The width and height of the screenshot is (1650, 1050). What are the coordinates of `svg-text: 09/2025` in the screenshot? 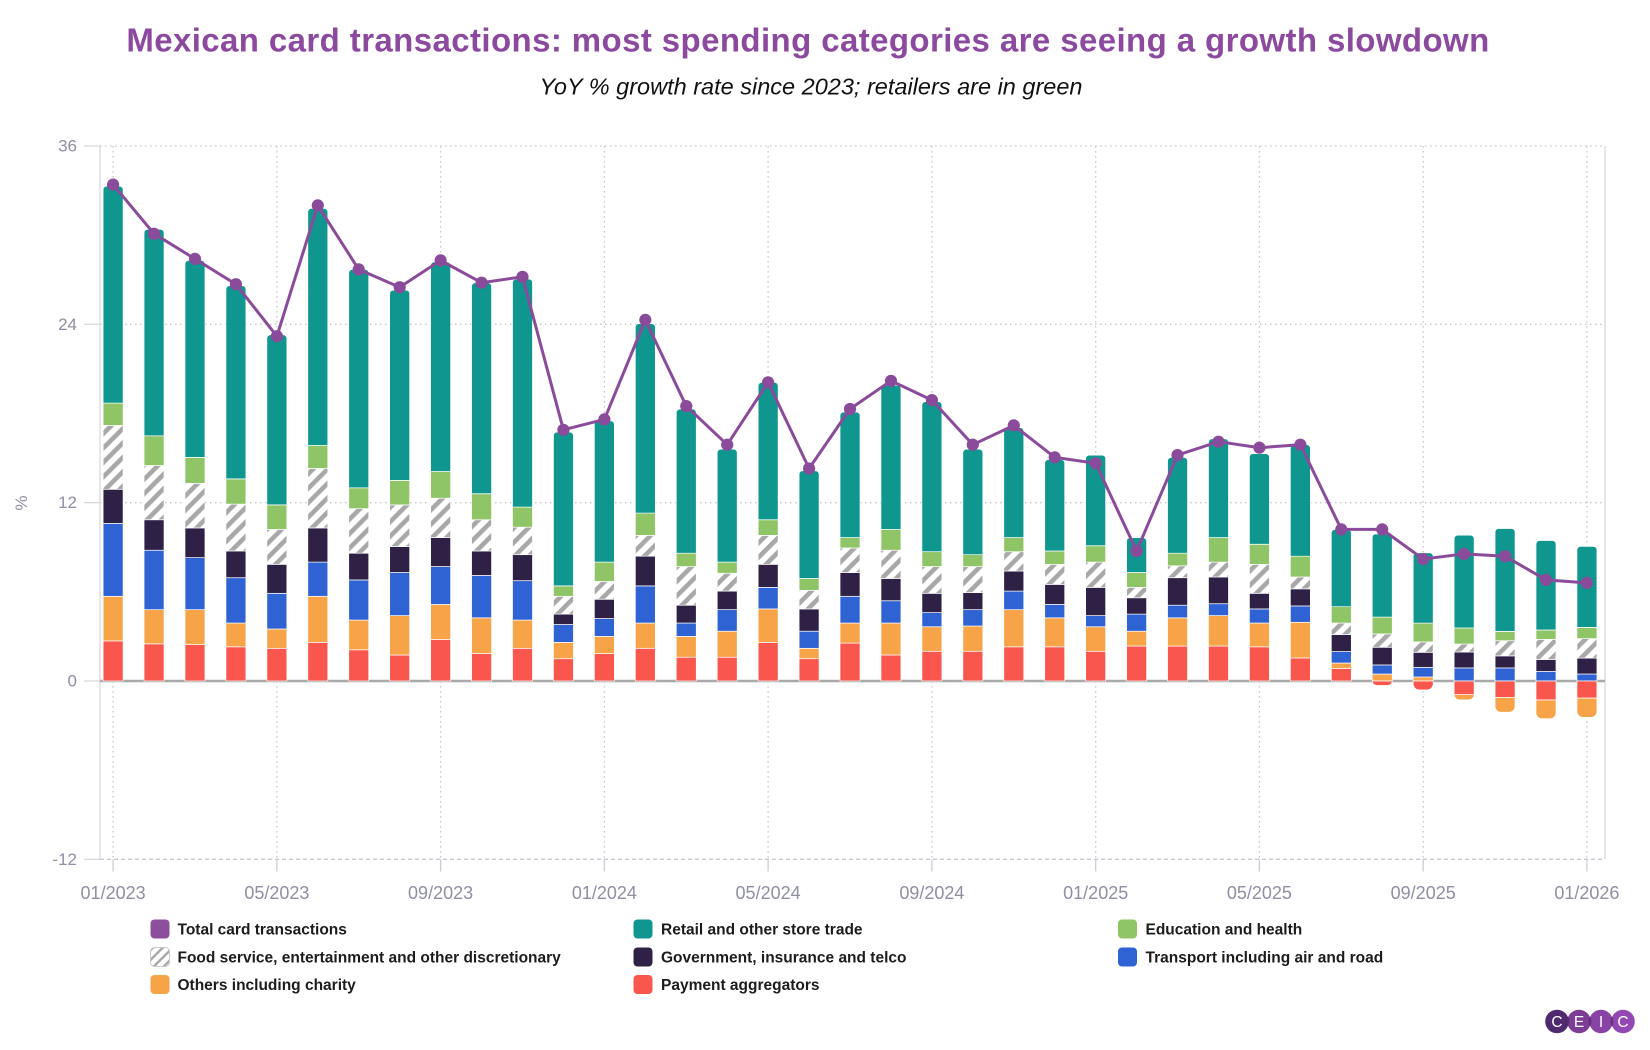 It's located at (1423, 893).